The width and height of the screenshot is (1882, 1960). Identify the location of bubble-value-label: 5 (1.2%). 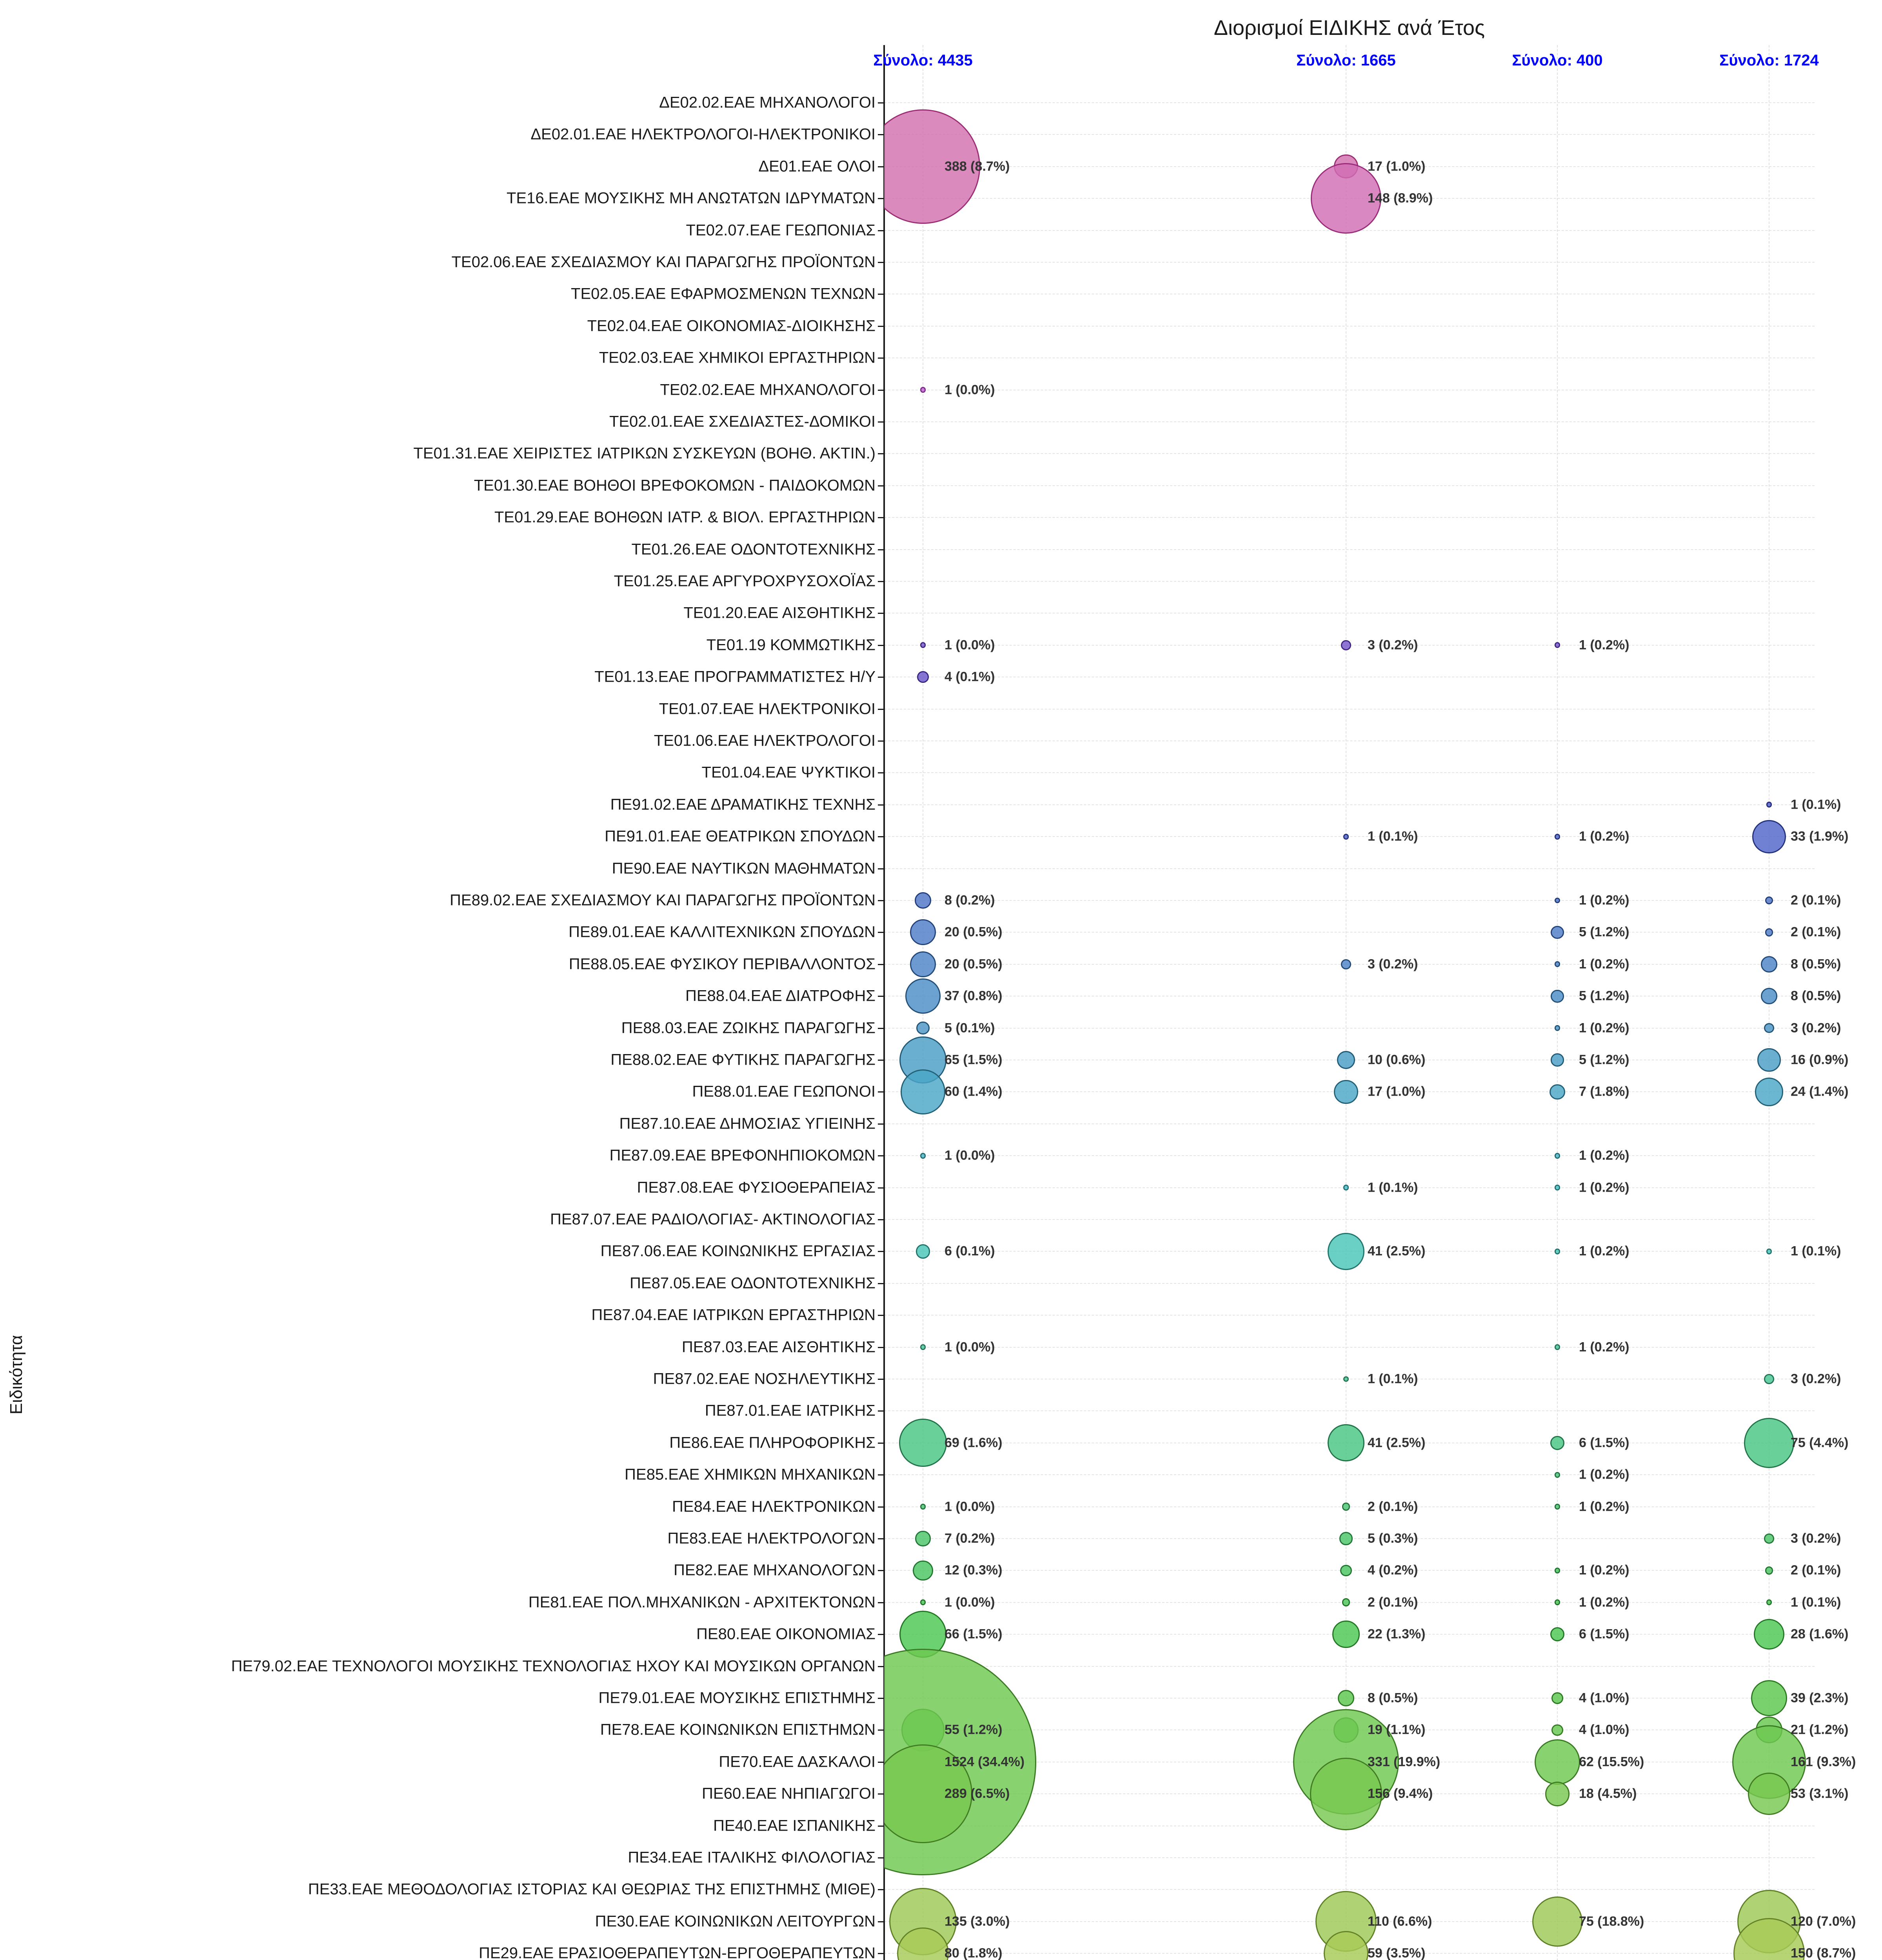
(1604, 1059).